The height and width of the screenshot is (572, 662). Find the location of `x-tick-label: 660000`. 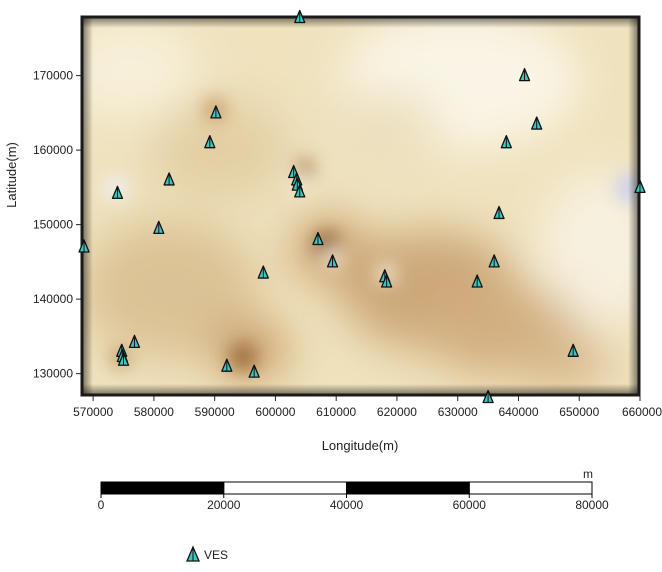

x-tick-label: 660000 is located at coordinates (642, 412).